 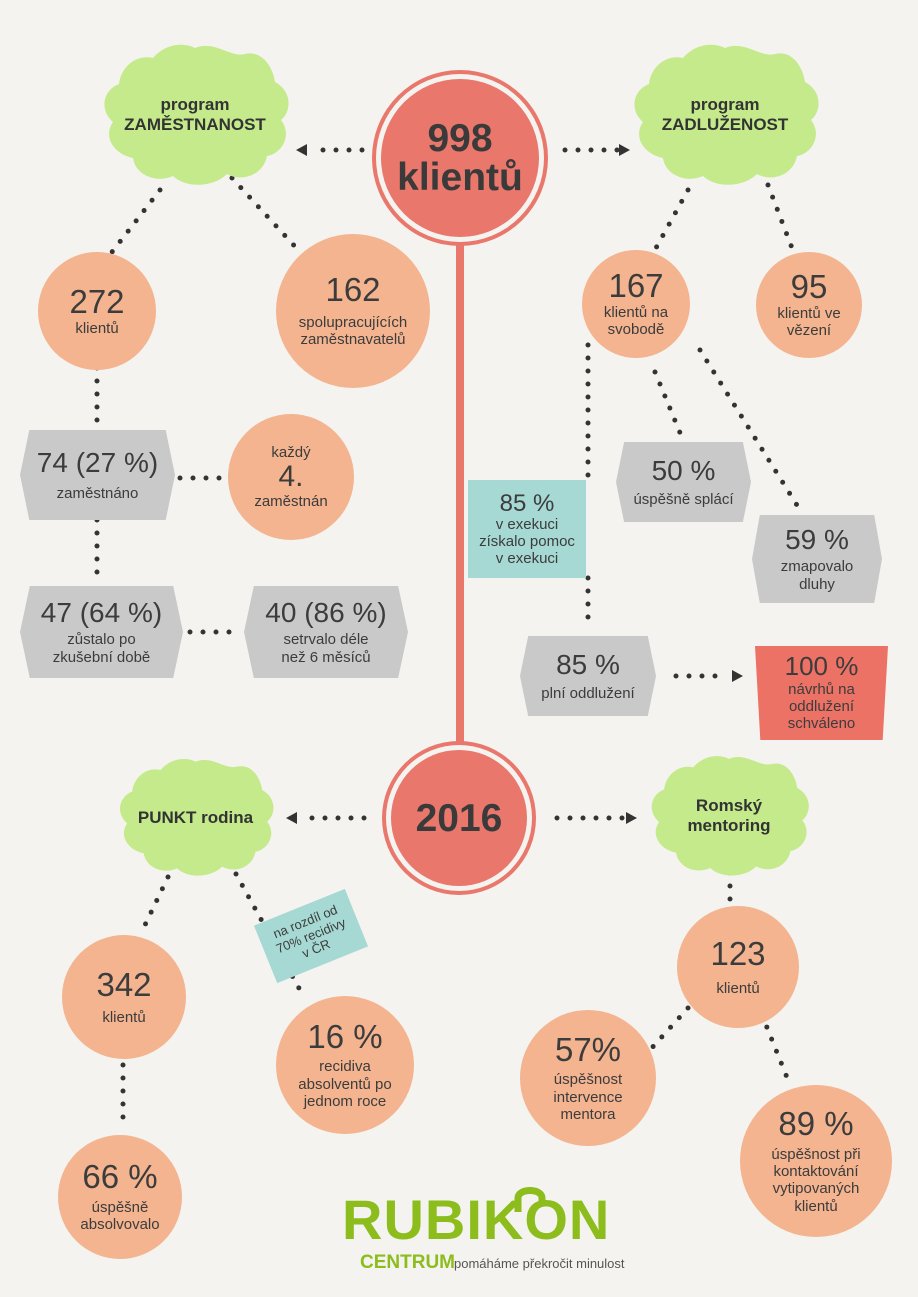 I want to click on blob-roma-shape, so click(x=730, y=816).